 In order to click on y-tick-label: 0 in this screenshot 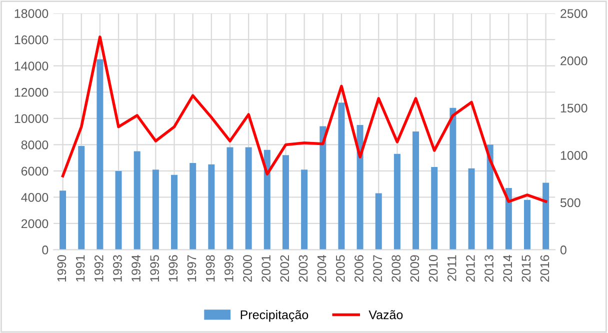, I will do `click(45, 250)`.